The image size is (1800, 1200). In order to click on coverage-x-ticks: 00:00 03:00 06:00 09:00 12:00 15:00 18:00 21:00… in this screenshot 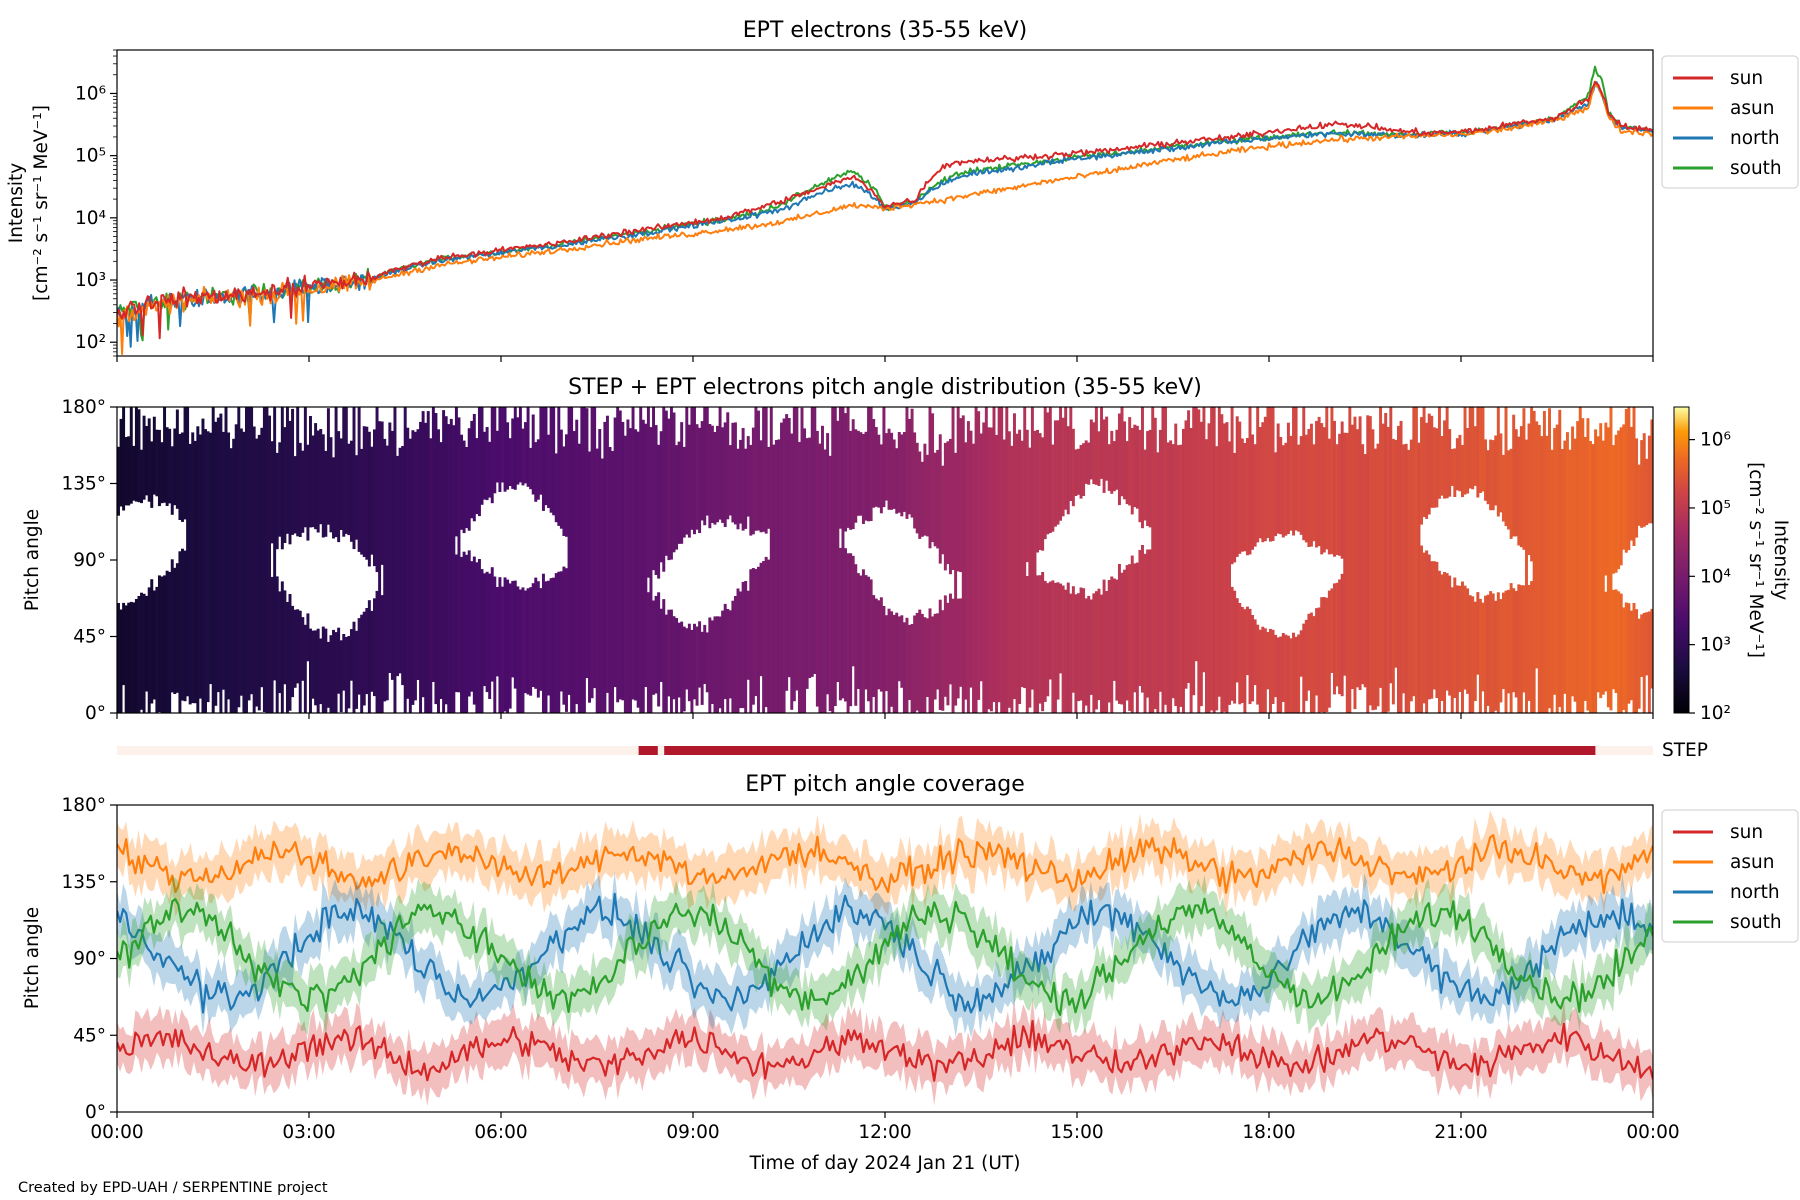, I will do `click(885, 1127)`.